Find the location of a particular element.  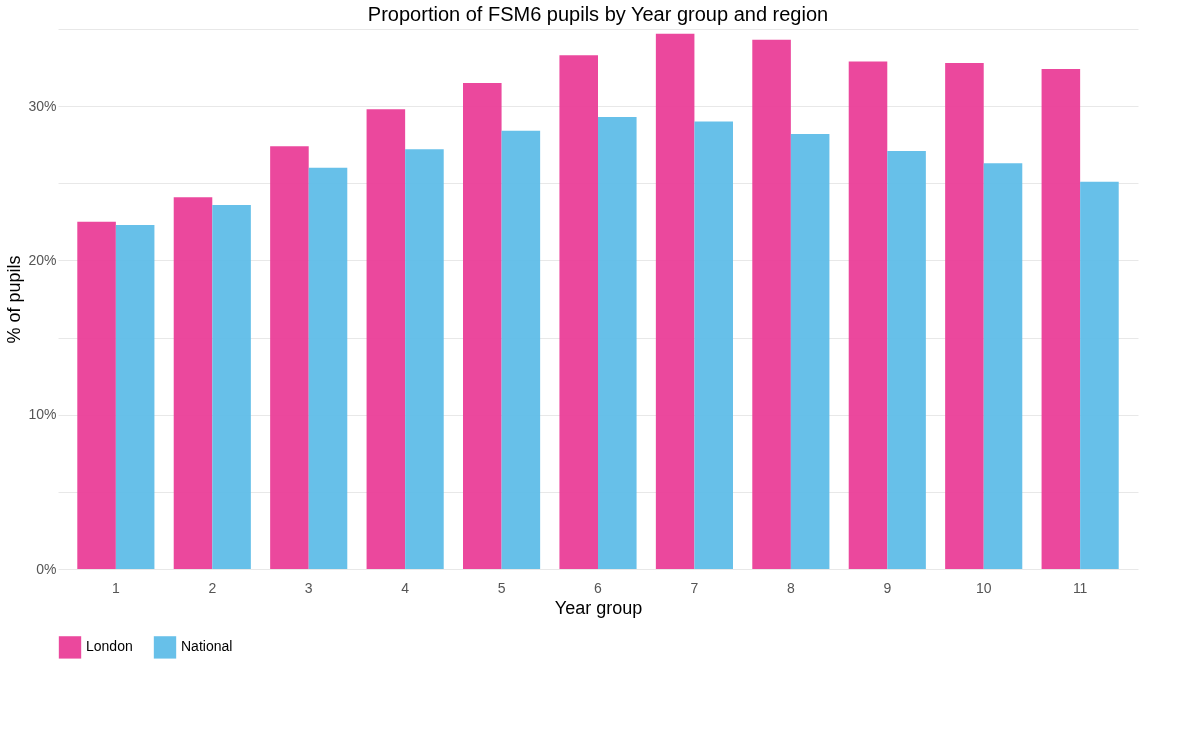

y-axis-title: % of pupils is located at coordinates (14, 299).